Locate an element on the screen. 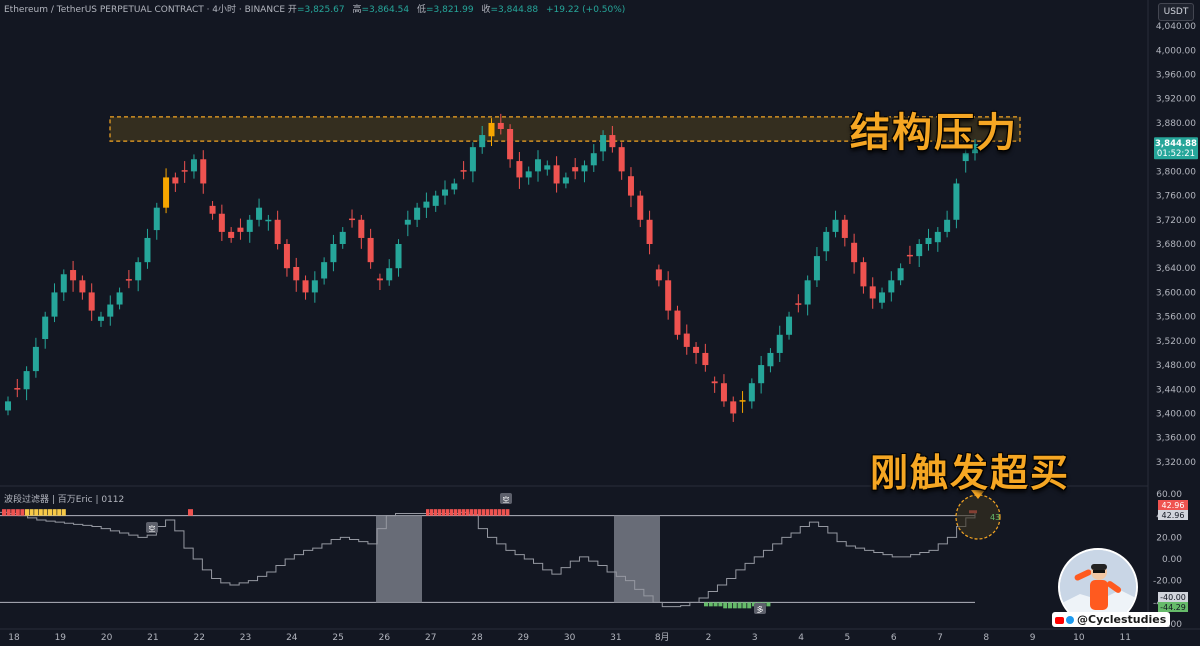 This screenshot has height=646, width=1200. time-tick-label: 24 is located at coordinates (292, 638).